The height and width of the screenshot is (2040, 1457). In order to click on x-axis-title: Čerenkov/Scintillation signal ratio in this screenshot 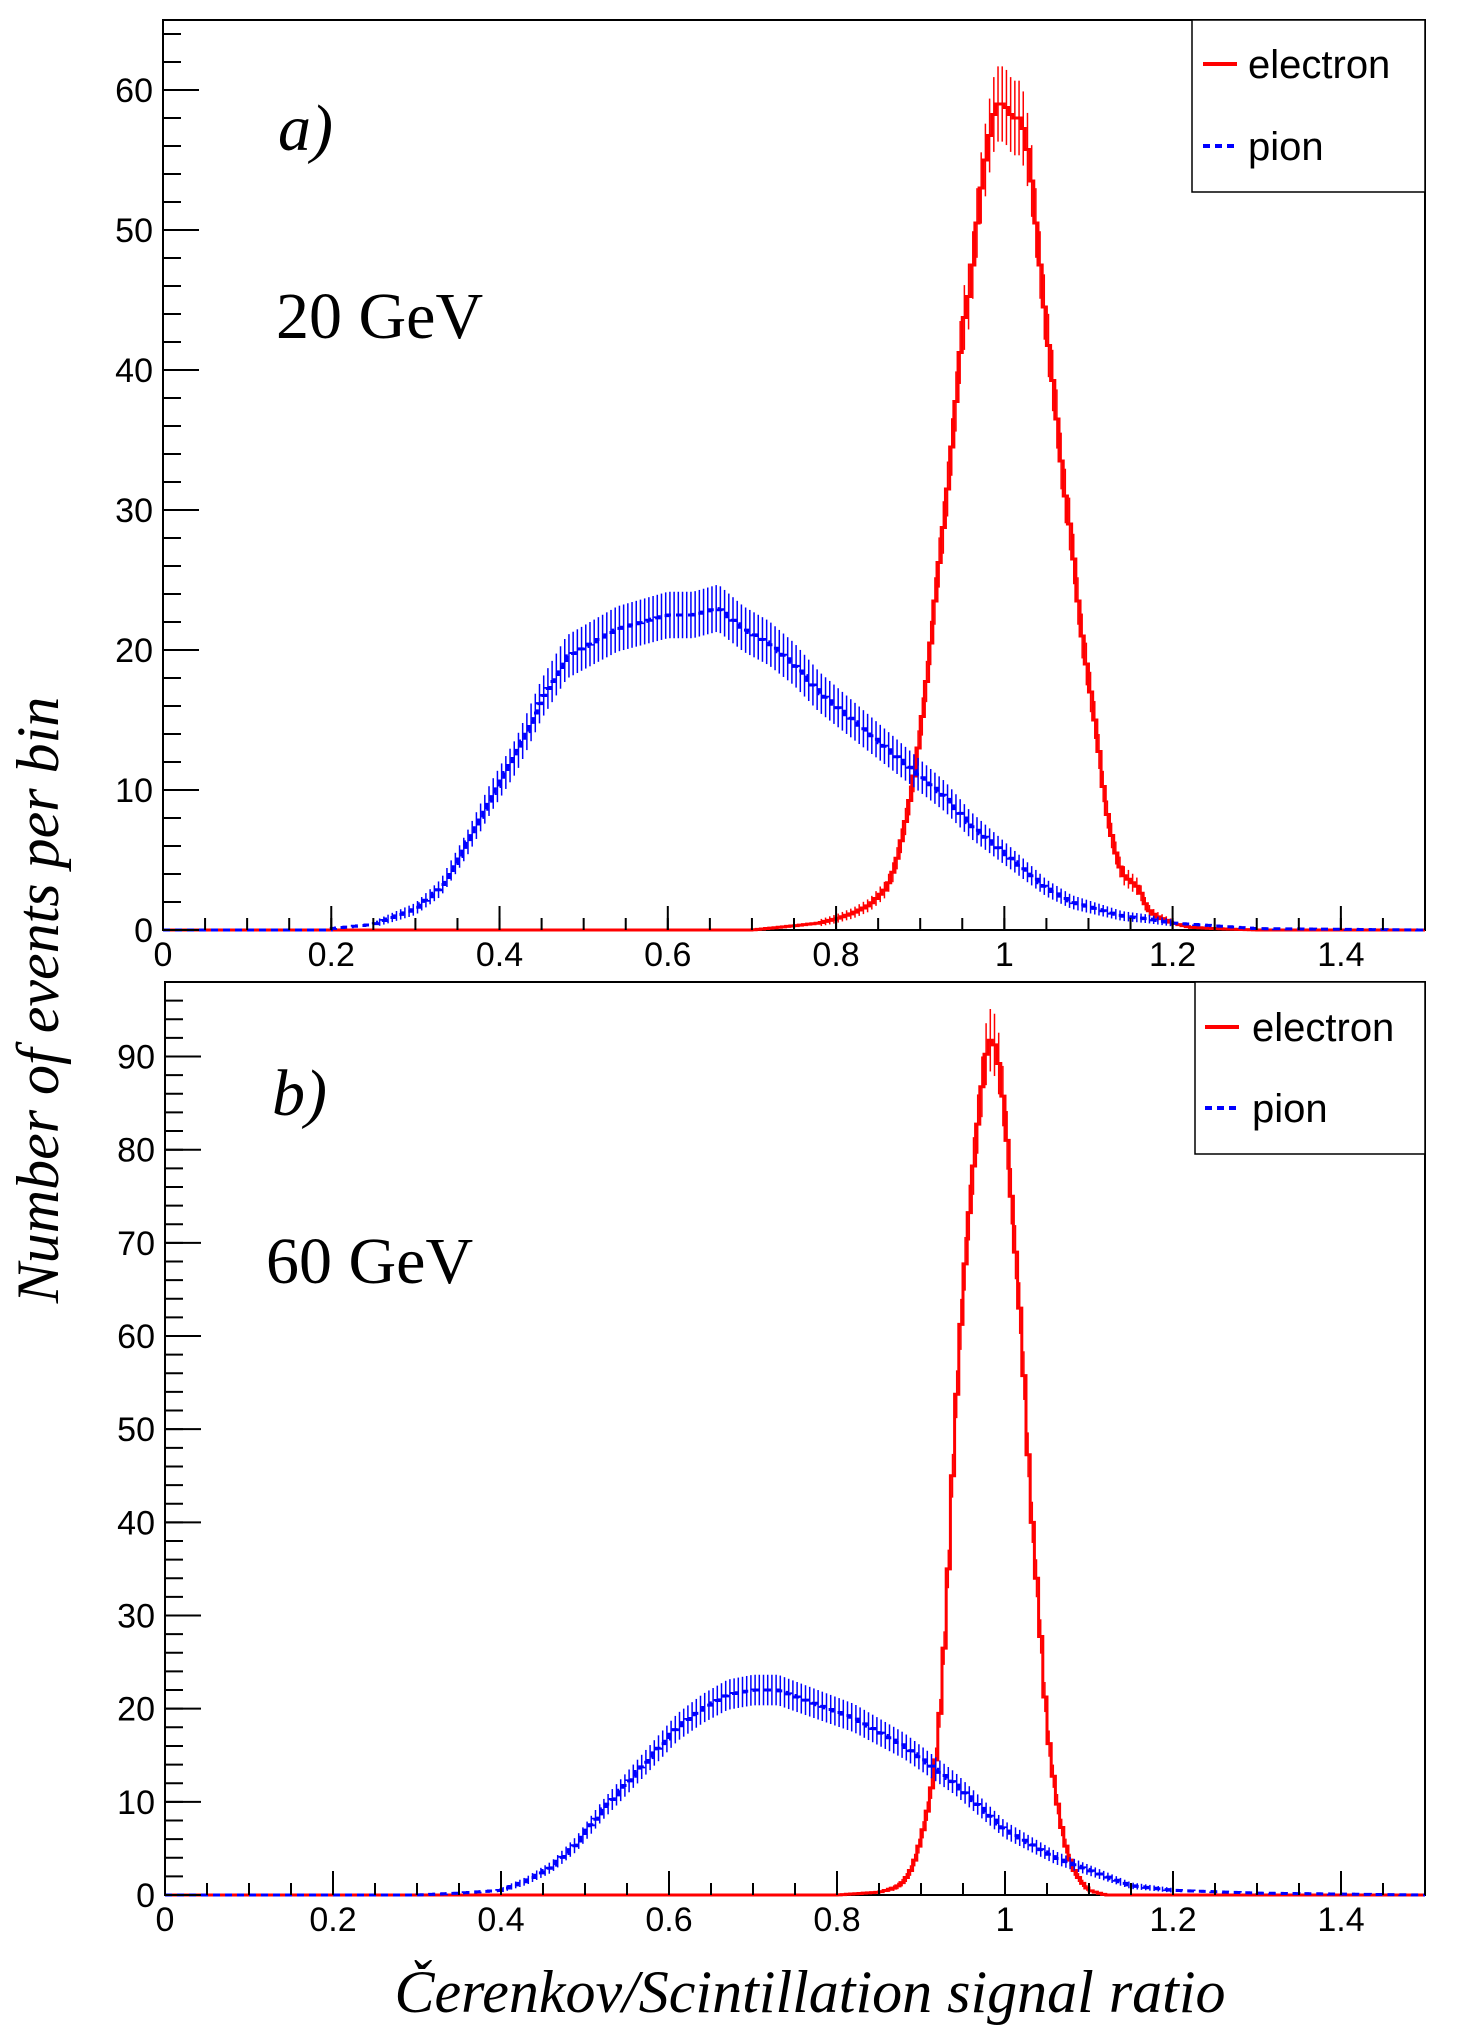, I will do `click(809, 1992)`.